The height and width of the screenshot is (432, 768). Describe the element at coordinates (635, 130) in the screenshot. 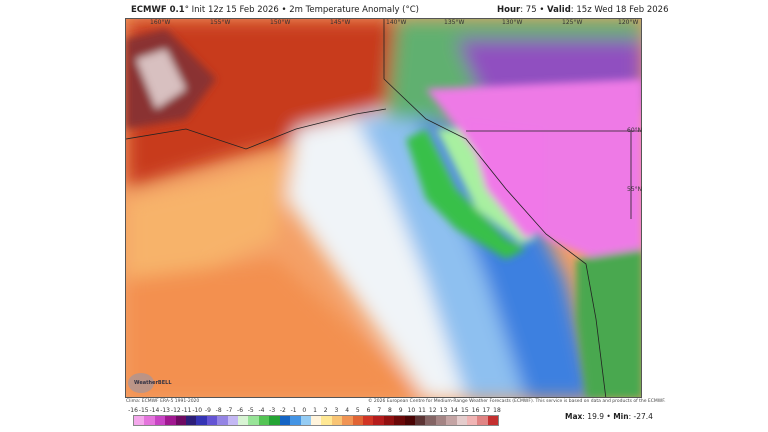

I see `lat-label: 60°N` at that location.